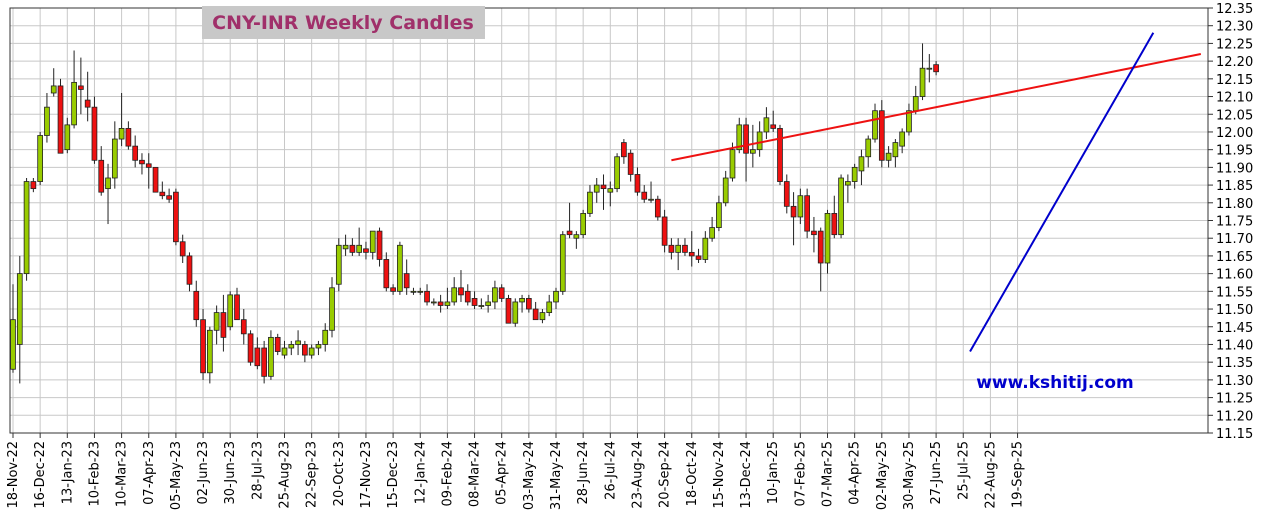 The image size is (1268, 532). I want to click on y-tick-label: 12.35, so click(1234, 9).